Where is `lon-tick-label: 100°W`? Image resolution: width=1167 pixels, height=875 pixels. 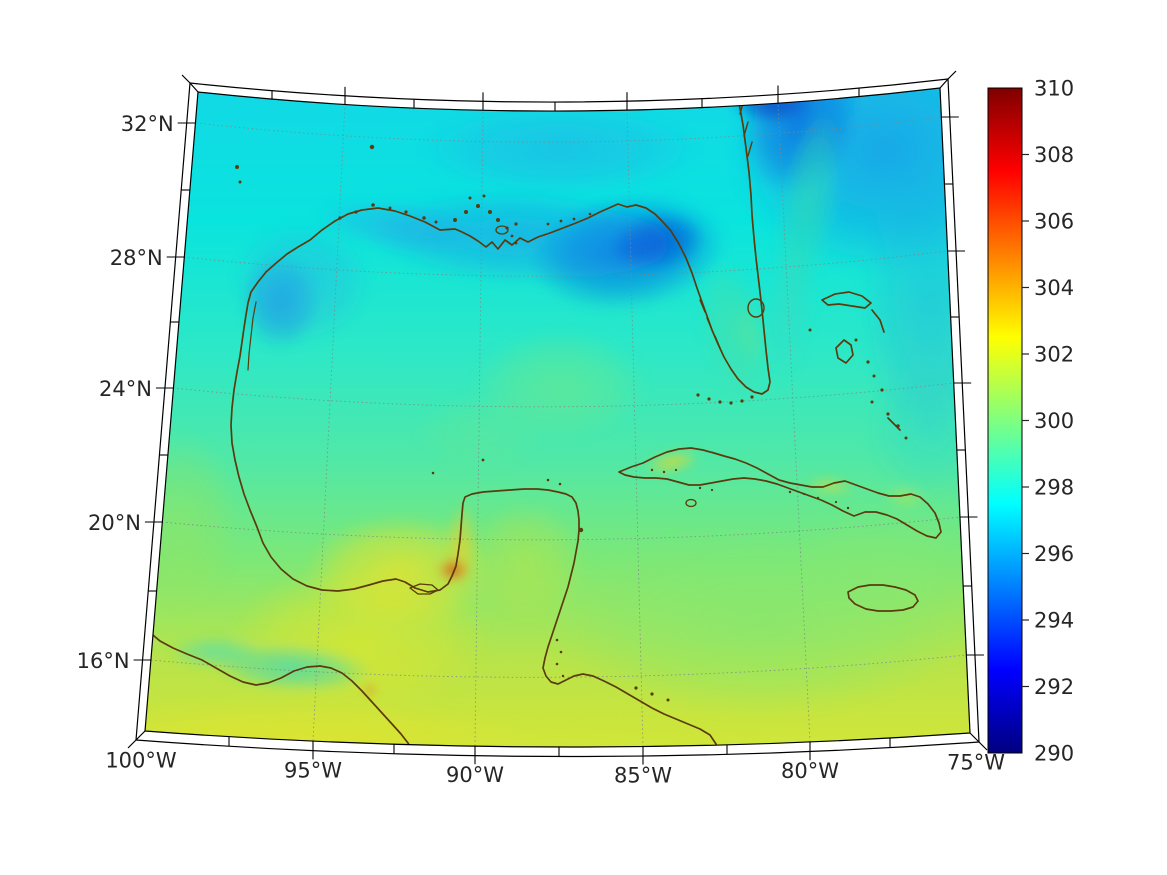 lon-tick-label: 100°W is located at coordinates (141, 761).